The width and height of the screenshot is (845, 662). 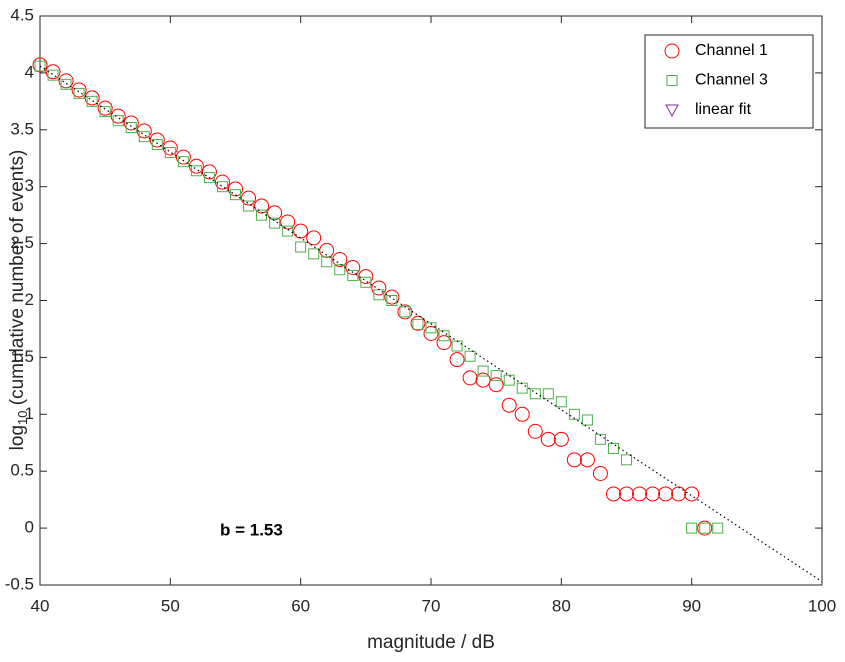 I want to click on y-axis-title: log10 (cumulative number of events), so click(x=18, y=300).